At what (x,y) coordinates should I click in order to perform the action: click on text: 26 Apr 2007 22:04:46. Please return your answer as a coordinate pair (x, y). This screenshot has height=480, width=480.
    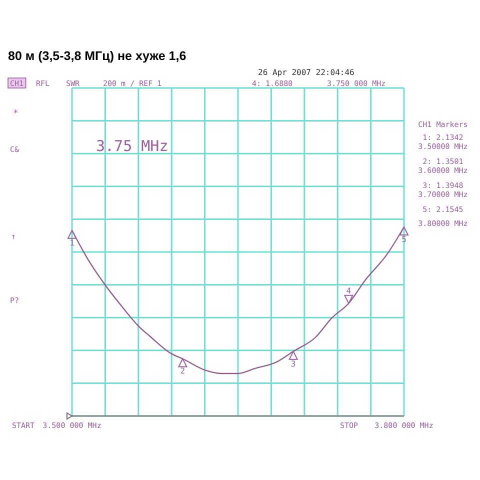
    Looking at the image, I should click on (306, 72).